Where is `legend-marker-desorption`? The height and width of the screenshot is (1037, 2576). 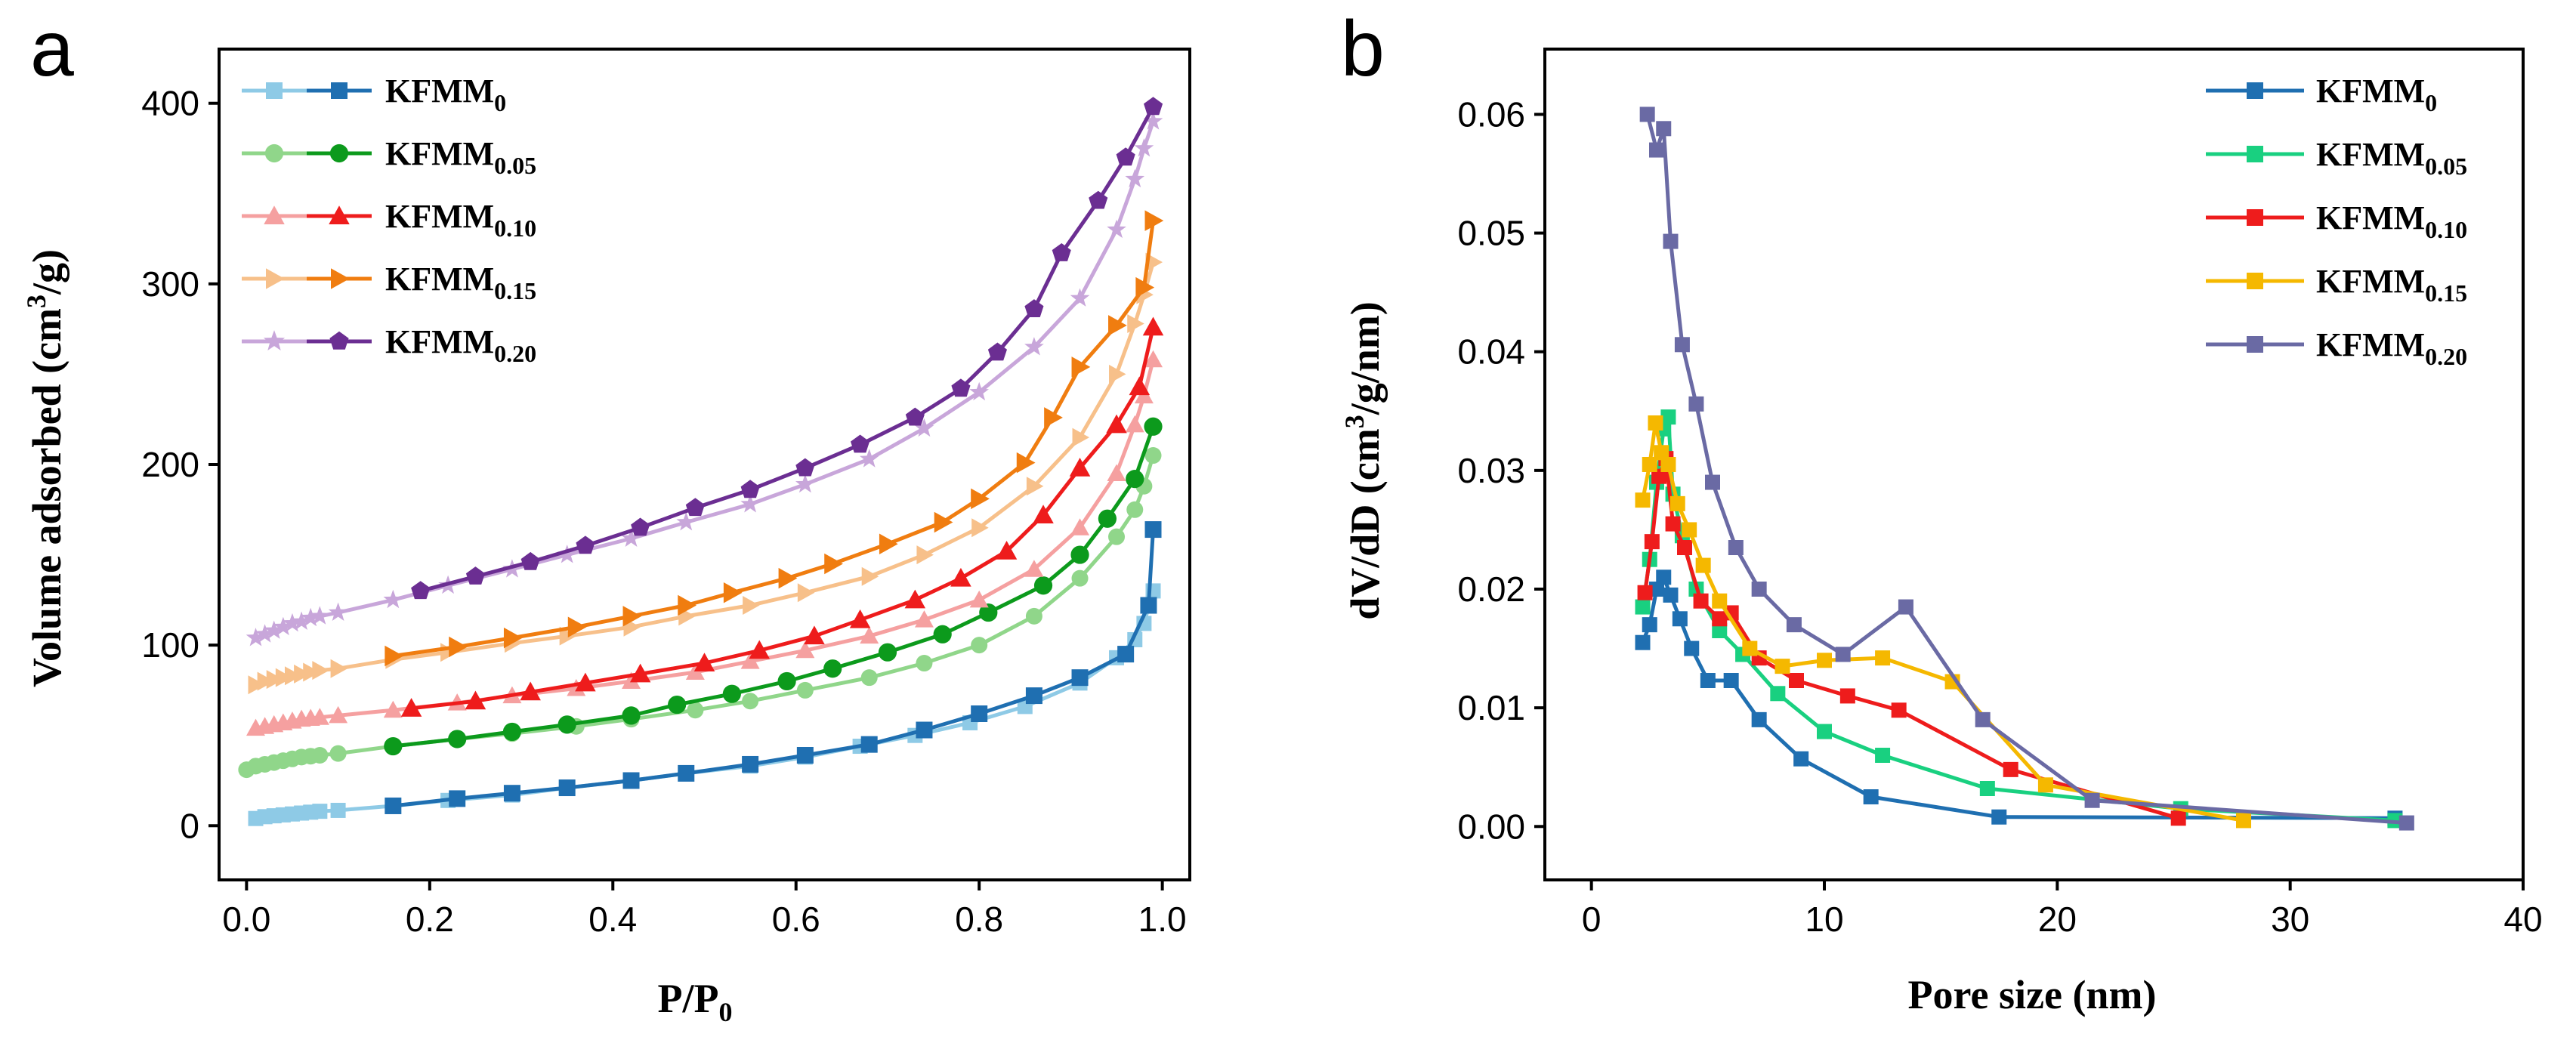 legend-marker-desorption is located at coordinates (340, 278).